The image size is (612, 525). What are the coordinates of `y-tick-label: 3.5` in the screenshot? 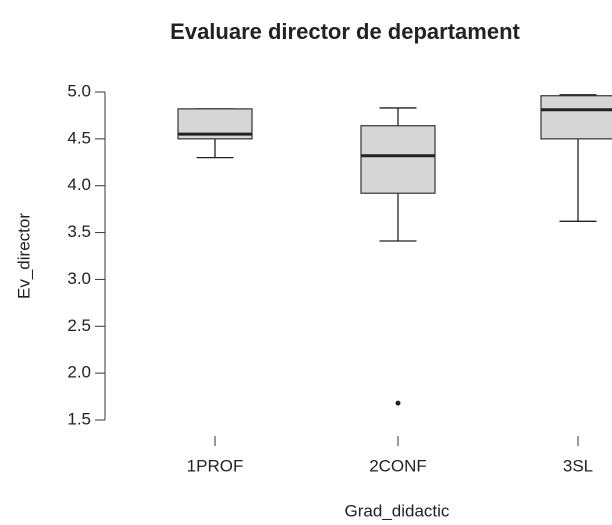 It's located at (79, 231).